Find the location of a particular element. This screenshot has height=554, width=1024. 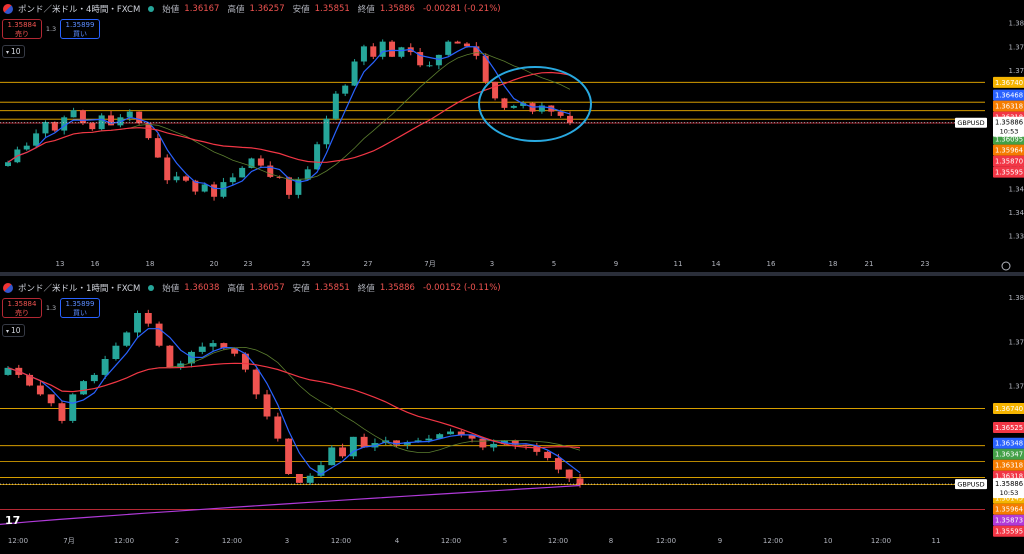

price-level-text: 1.36525 is located at coordinates (1009, 428).